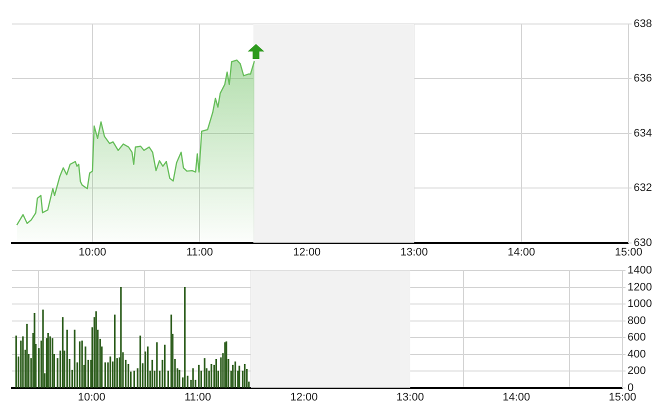  What do you see at coordinates (643, 188) in the screenshot?
I see `y-tick-label: 632` at bounding box center [643, 188].